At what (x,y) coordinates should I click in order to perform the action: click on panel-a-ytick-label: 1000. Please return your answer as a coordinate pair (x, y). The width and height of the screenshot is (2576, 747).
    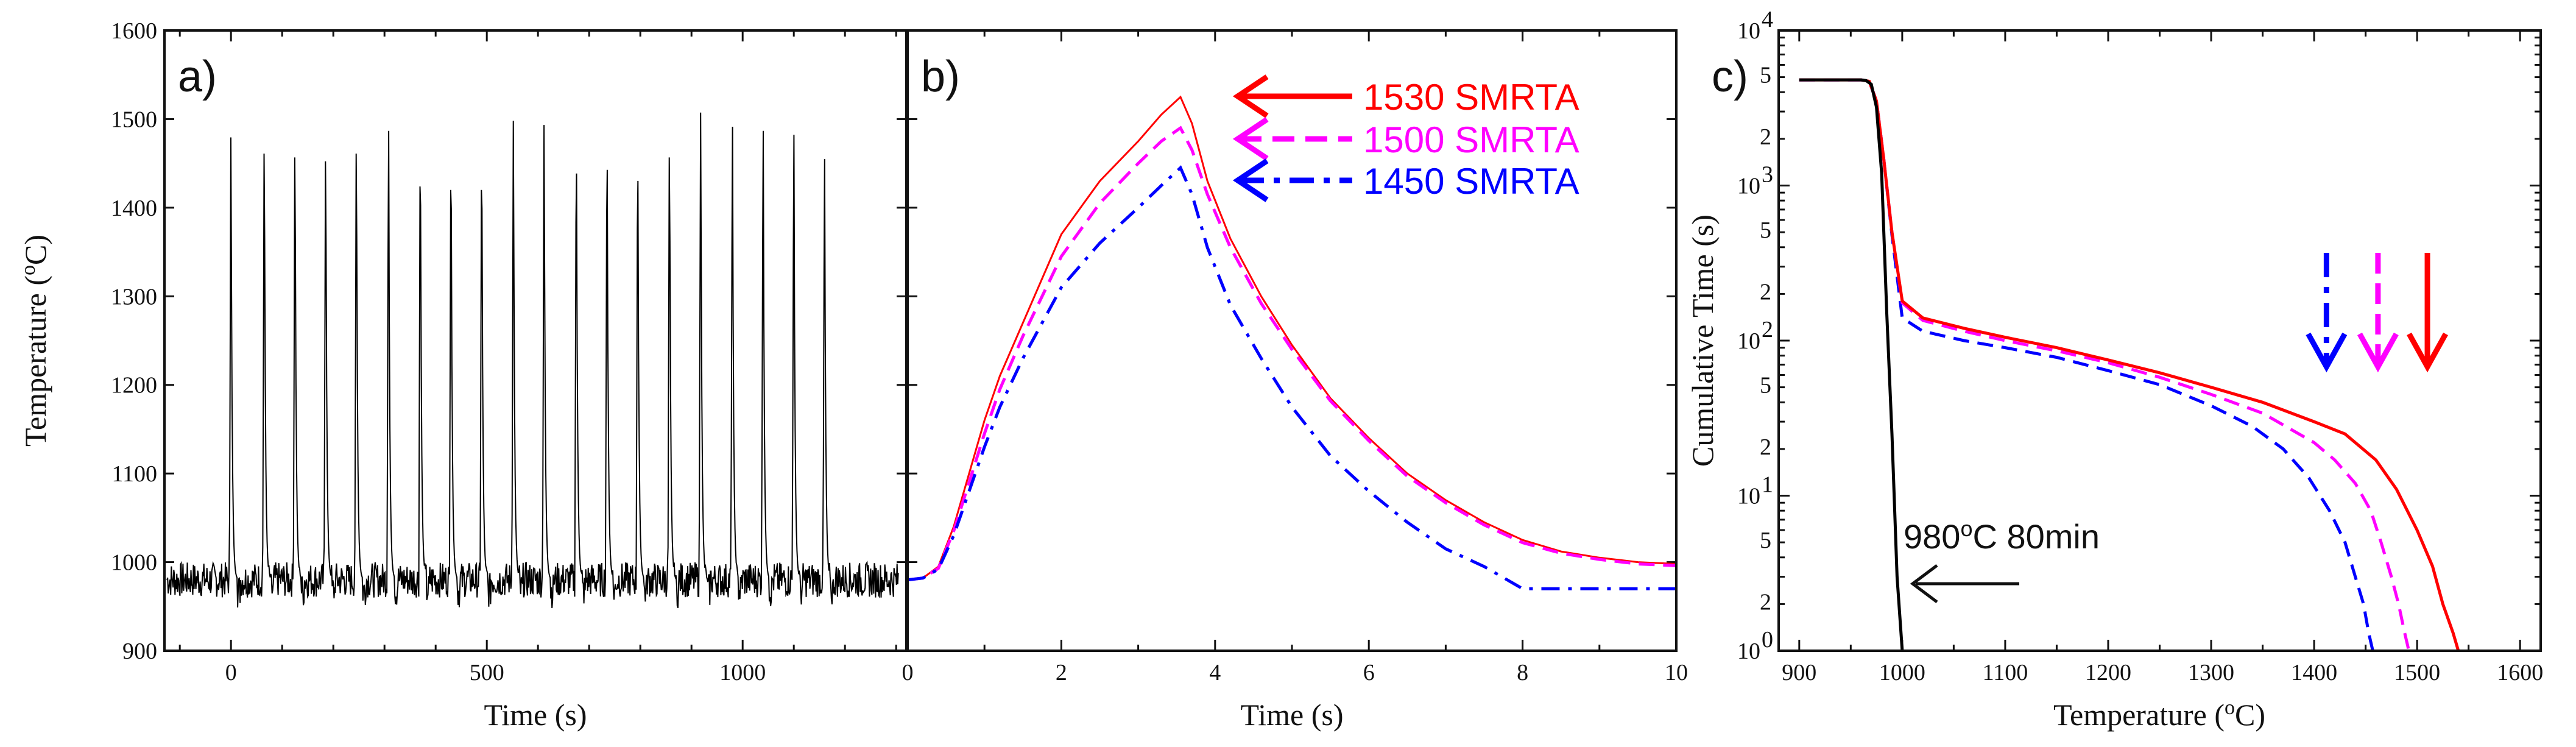
    Looking at the image, I should click on (134, 563).